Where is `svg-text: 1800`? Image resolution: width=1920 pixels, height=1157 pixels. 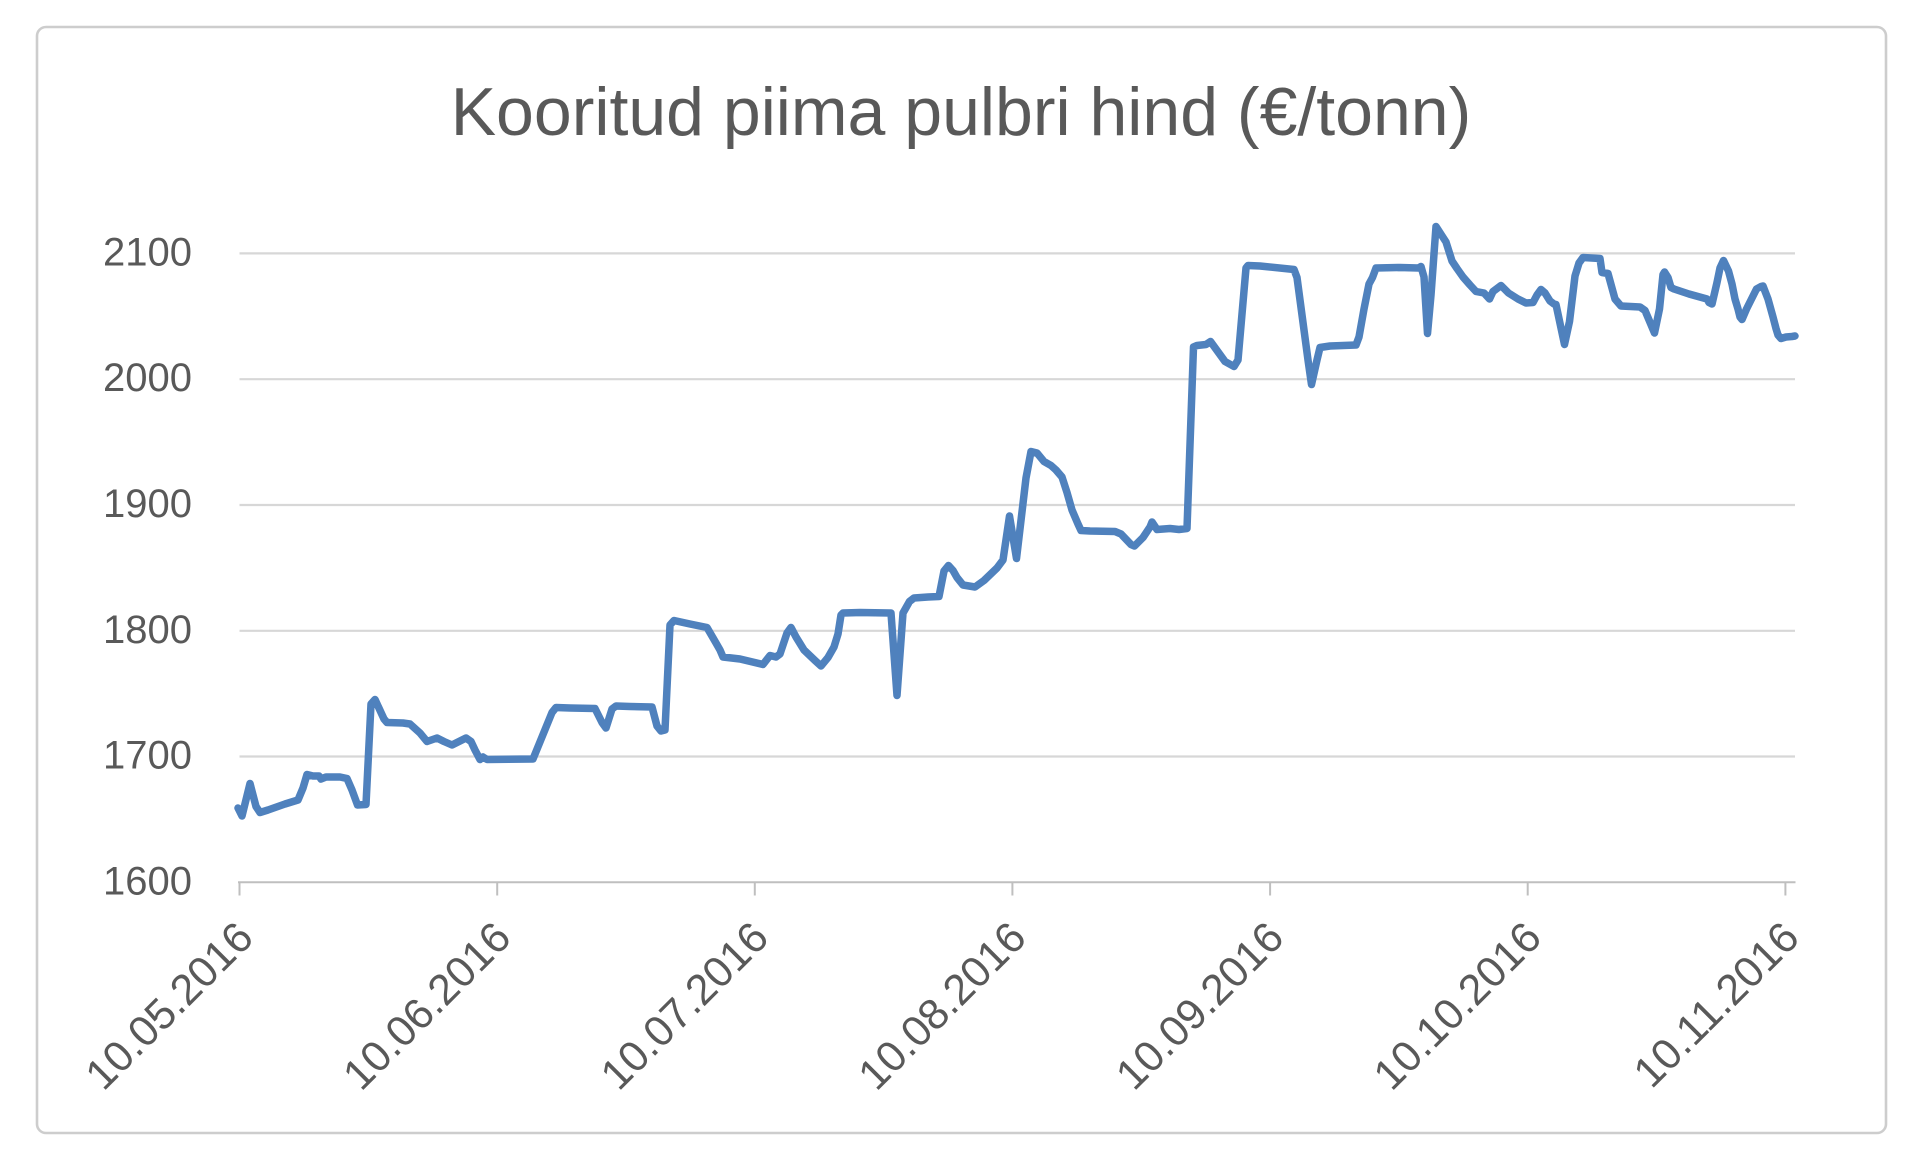 svg-text: 1800 is located at coordinates (147, 630).